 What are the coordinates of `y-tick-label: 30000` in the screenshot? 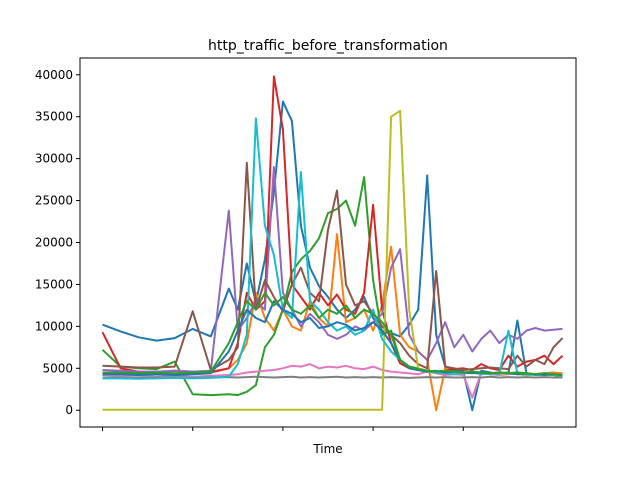 It's located at (54, 159).